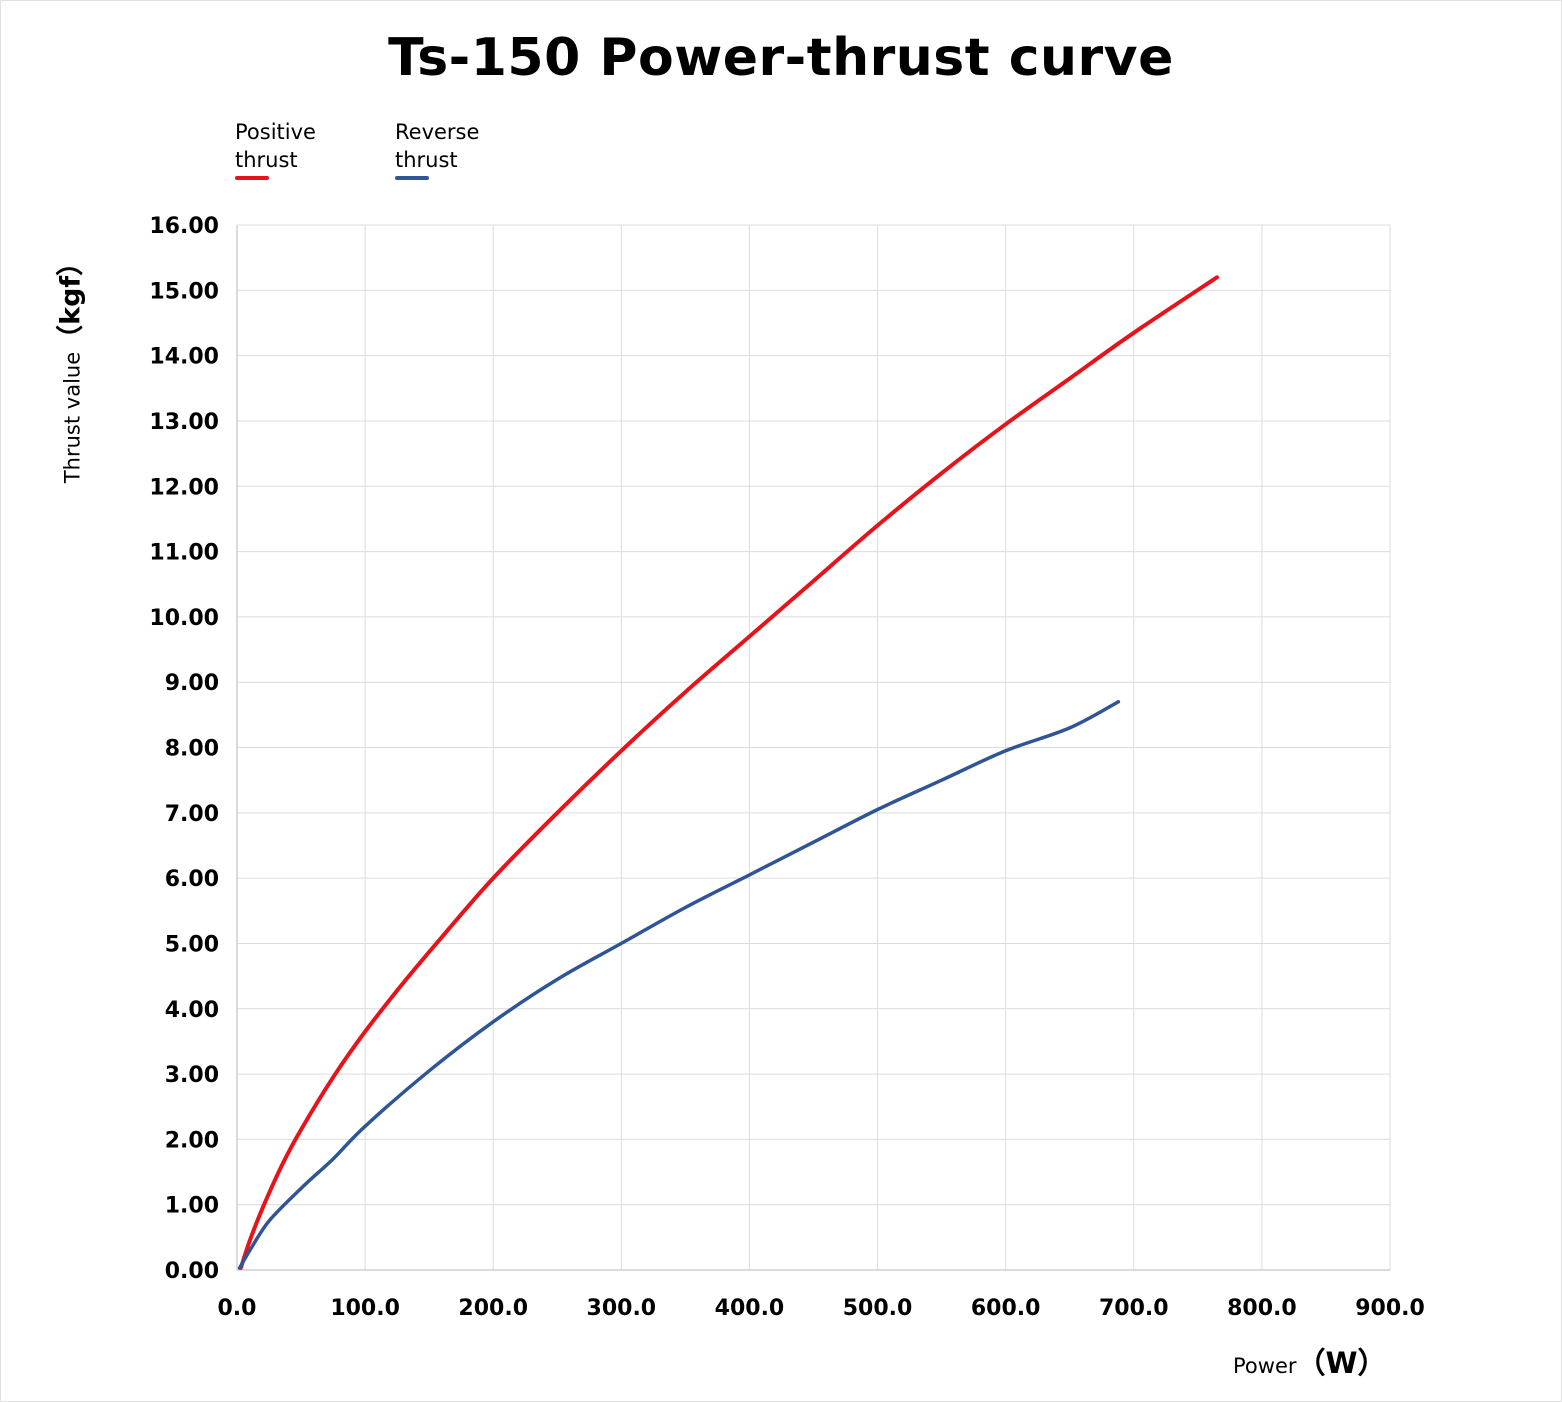 The height and width of the screenshot is (1402, 1562). What do you see at coordinates (192, 1140) in the screenshot?
I see `y-tick-label: 2.00` at bounding box center [192, 1140].